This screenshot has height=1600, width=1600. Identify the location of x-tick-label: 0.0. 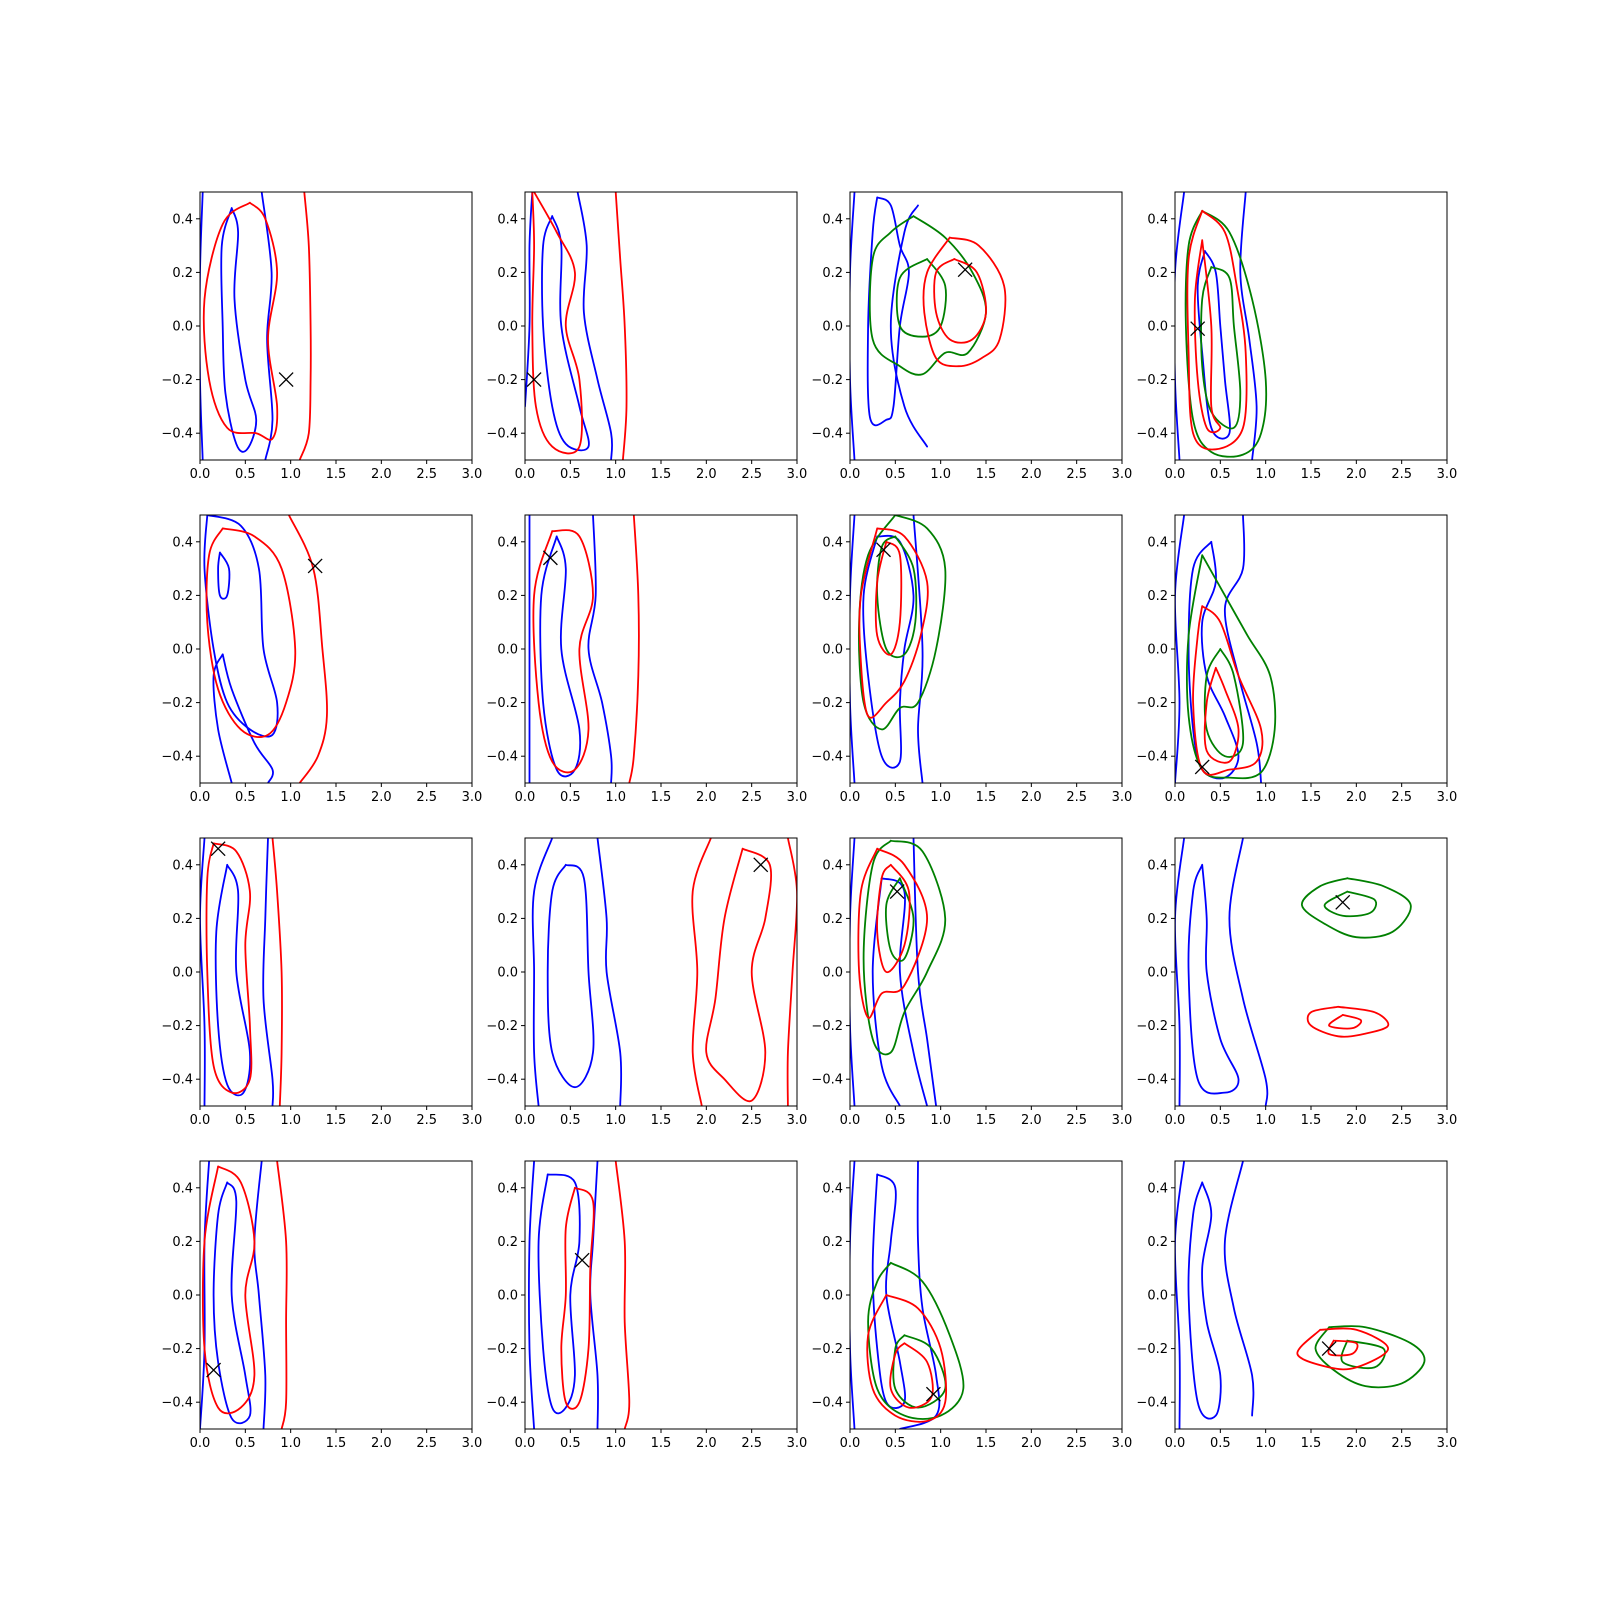
(850, 797).